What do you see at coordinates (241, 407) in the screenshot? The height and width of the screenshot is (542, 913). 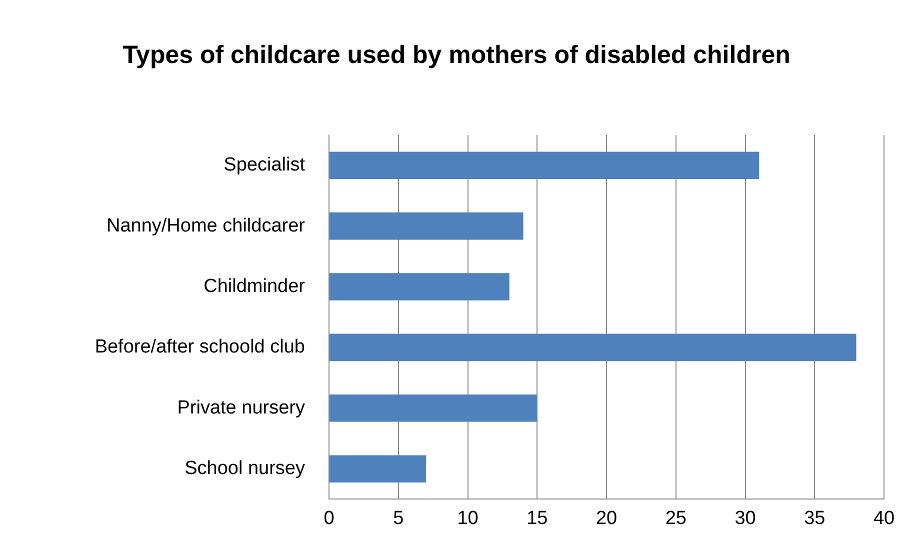 I see `y-tick-label: Private nursery` at bounding box center [241, 407].